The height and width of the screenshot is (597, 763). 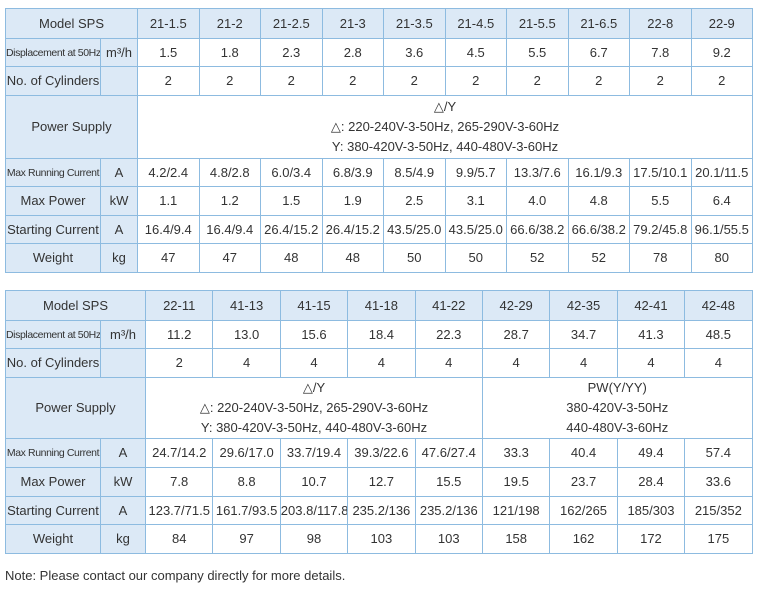 What do you see at coordinates (651, 334) in the screenshot?
I see `spec-value: 41.3` at bounding box center [651, 334].